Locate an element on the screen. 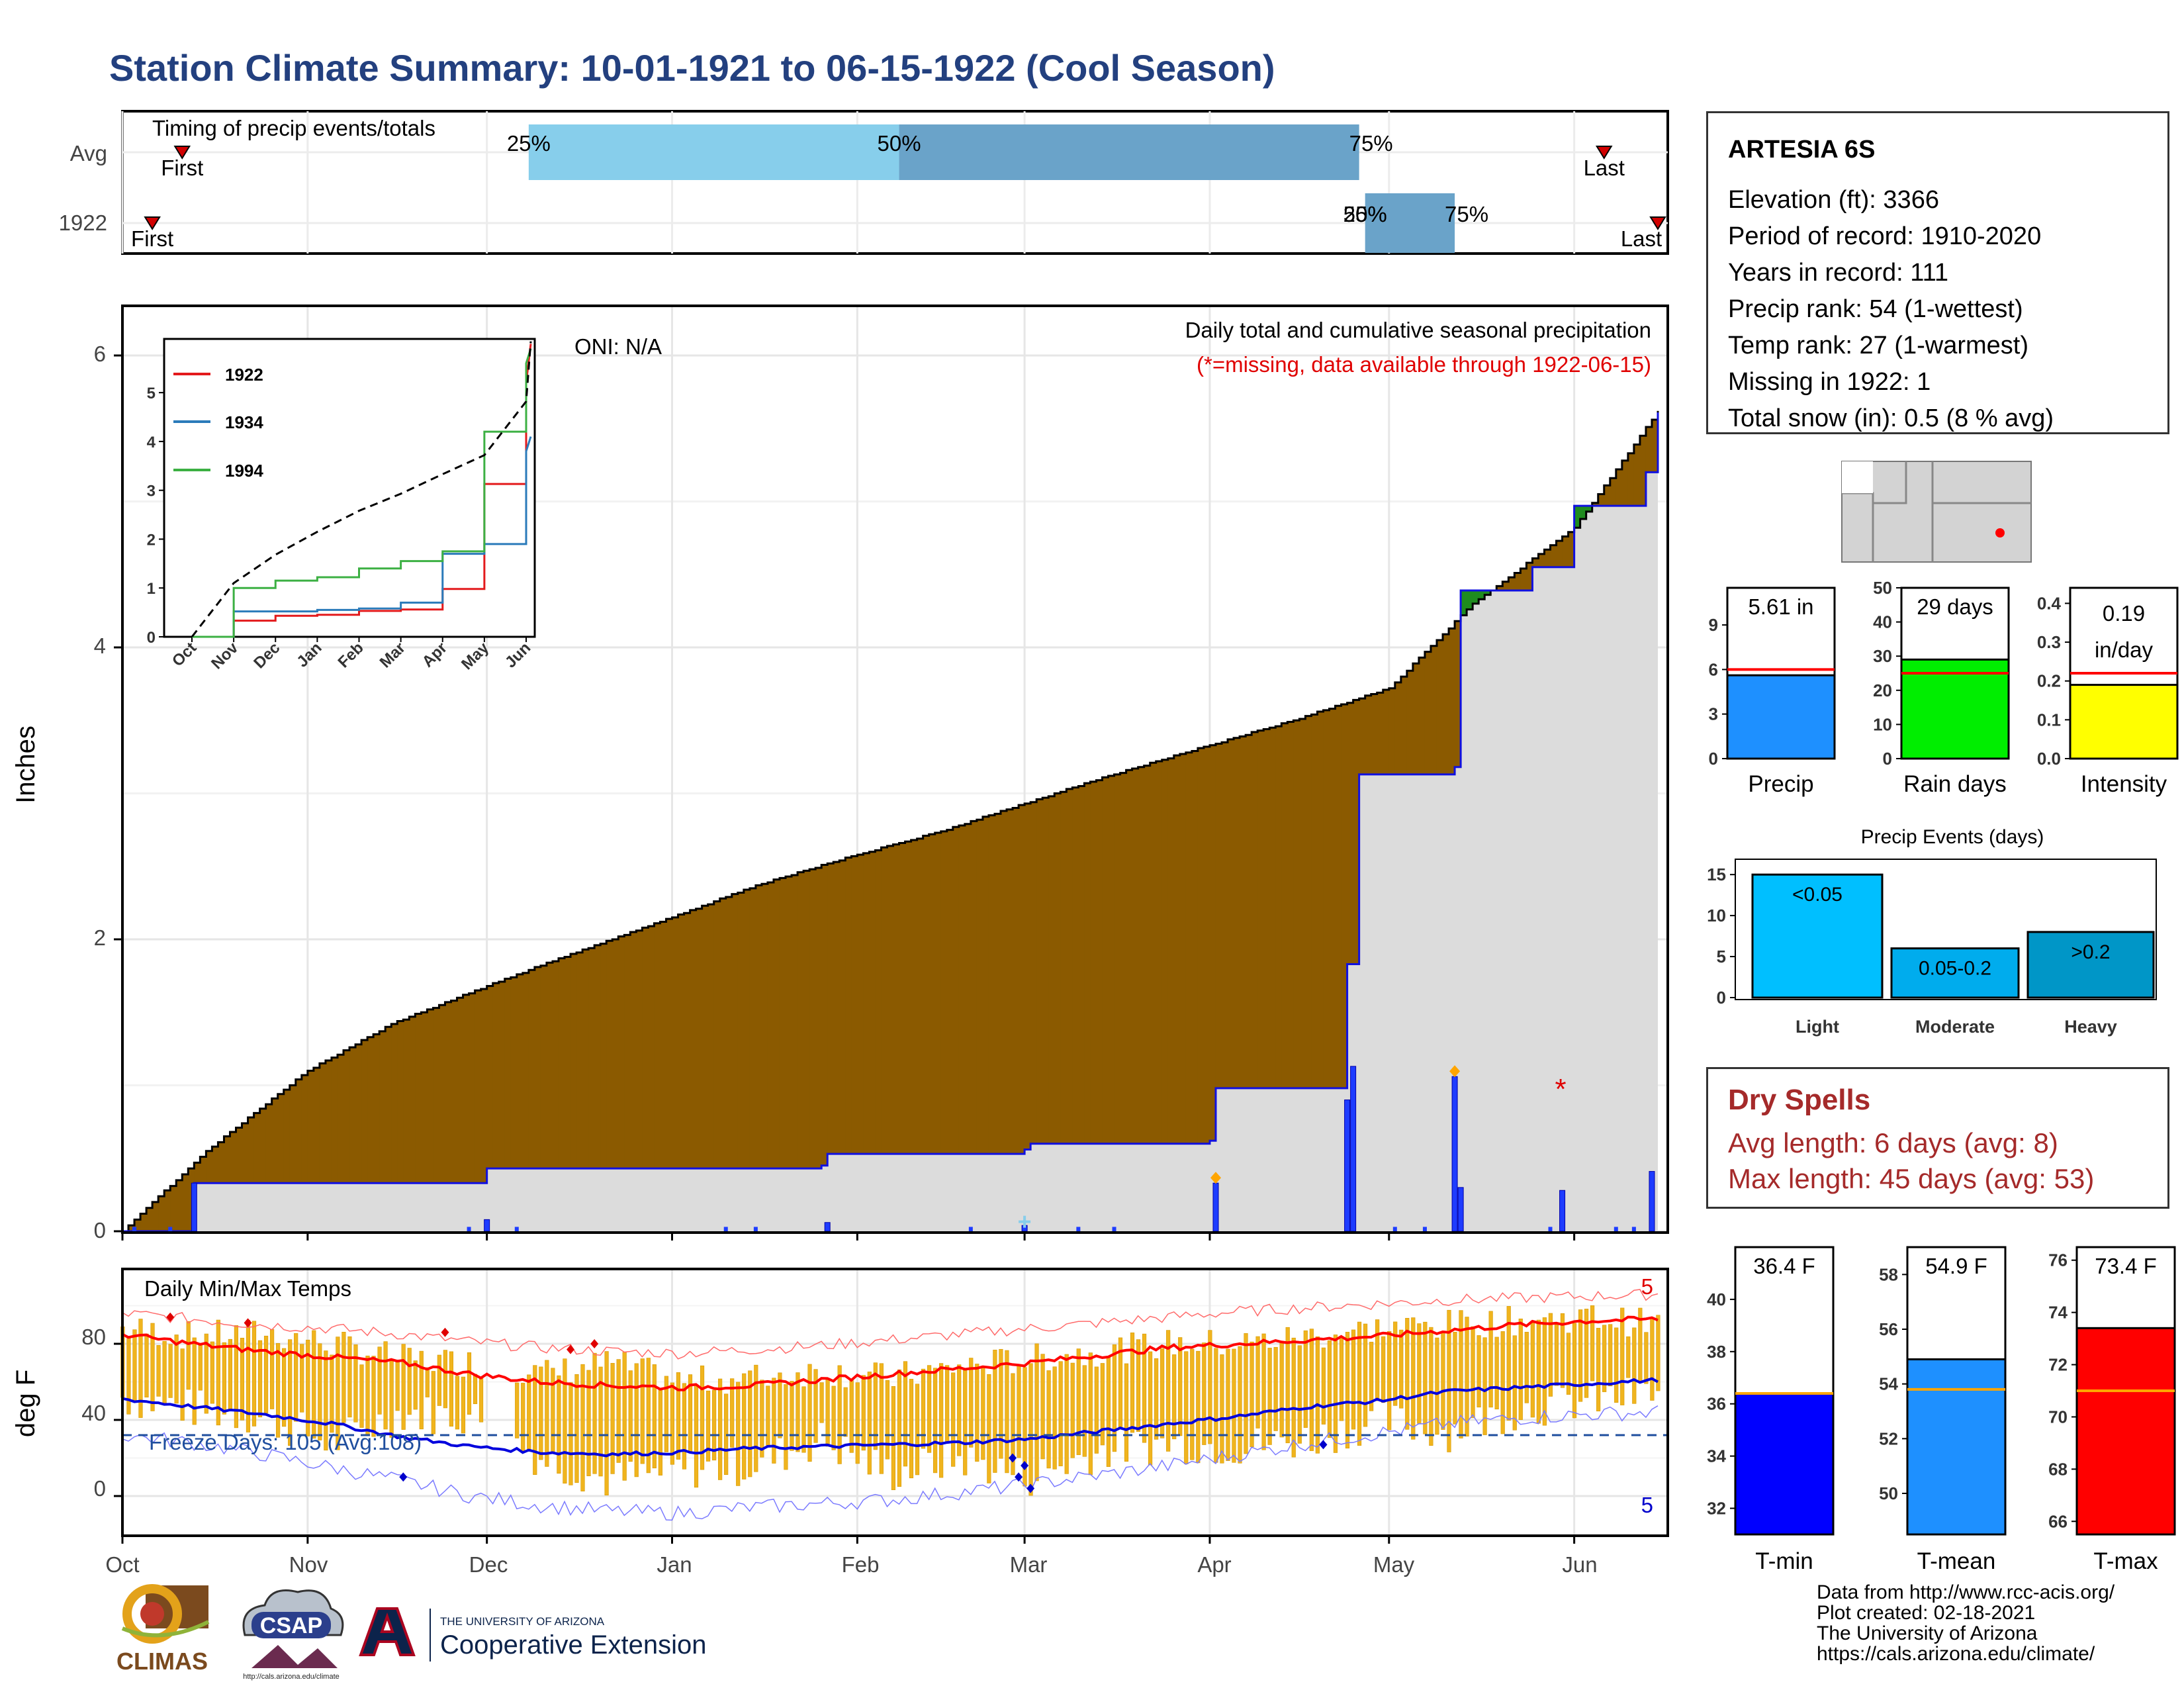 This screenshot has width=2184, height=1688. avg-min-line is located at coordinates (890, 1417).